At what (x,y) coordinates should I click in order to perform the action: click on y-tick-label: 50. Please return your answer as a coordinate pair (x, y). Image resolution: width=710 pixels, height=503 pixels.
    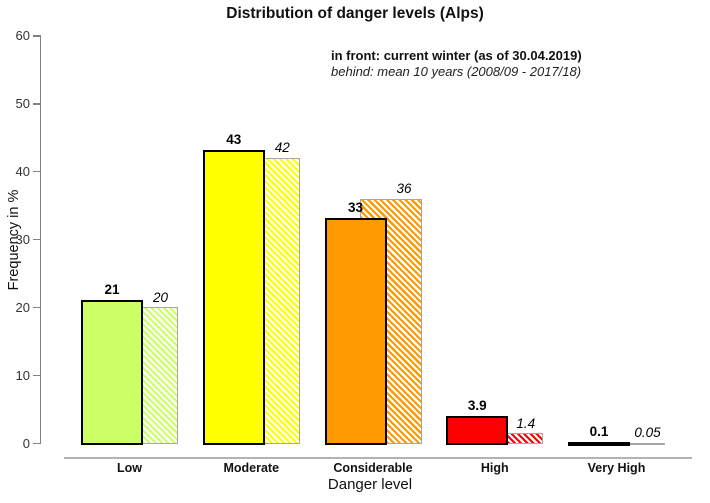
    Looking at the image, I should click on (22, 103).